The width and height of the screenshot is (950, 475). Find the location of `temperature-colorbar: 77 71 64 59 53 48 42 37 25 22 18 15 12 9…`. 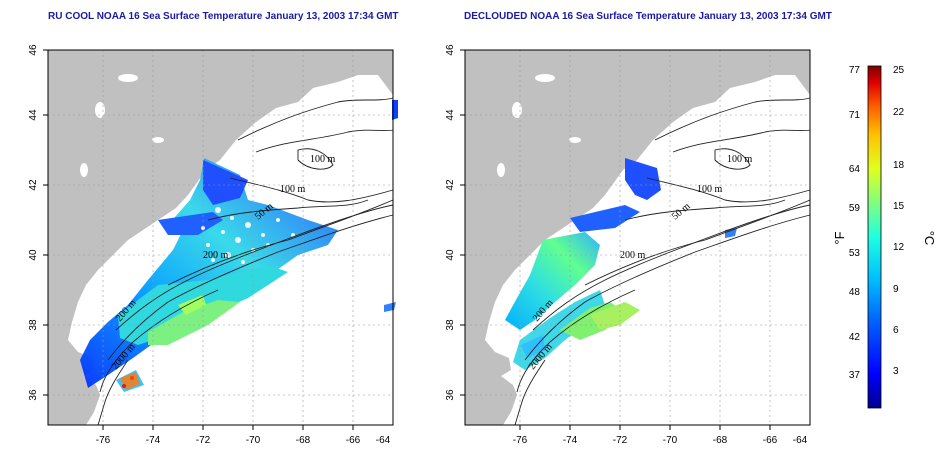

temperature-colorbar: 77 71 64 59 53 48 42 37 25 22 18 15 12 9… is located at coordinates (880, 240).